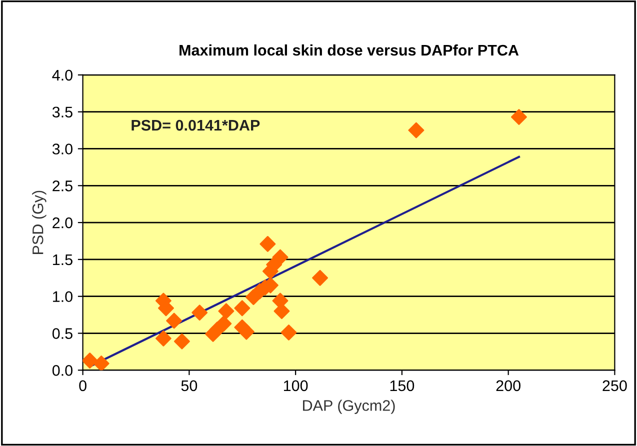 This screenshot has height=446, width=637. Describe the element at coordinates (62, 260) in the screenshot. I see `y-tick-label: 1.5` at that location.